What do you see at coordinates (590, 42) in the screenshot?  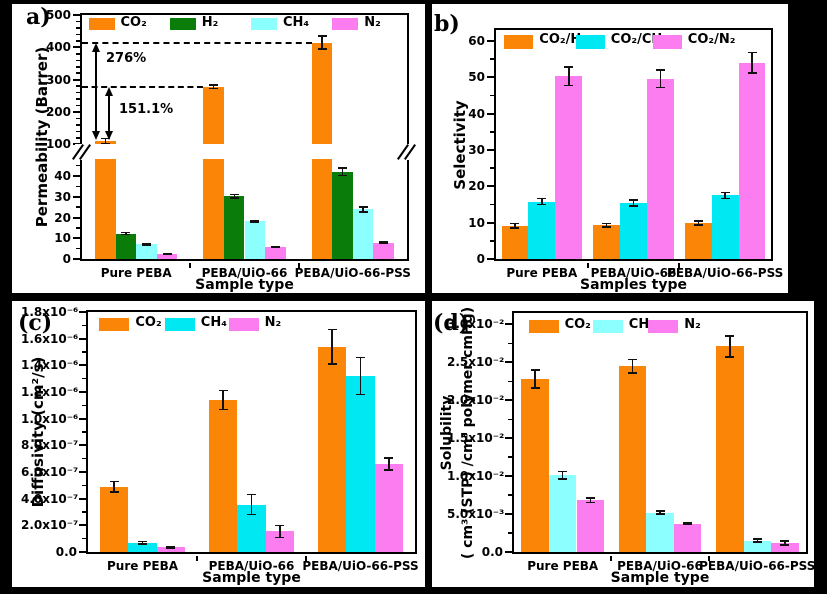 I see `legend-swatch-CO₂/CH₄` at bounding box center [590, 42].